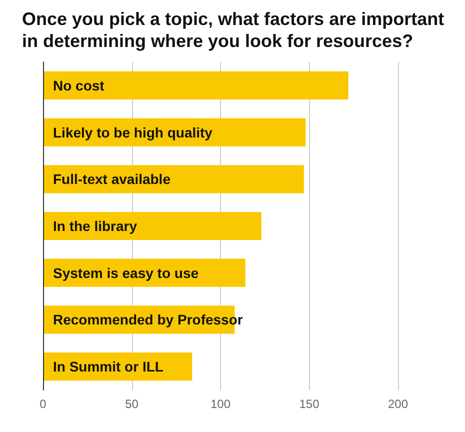  I want to click on y-tick-label: In the library, so click(95, 226).